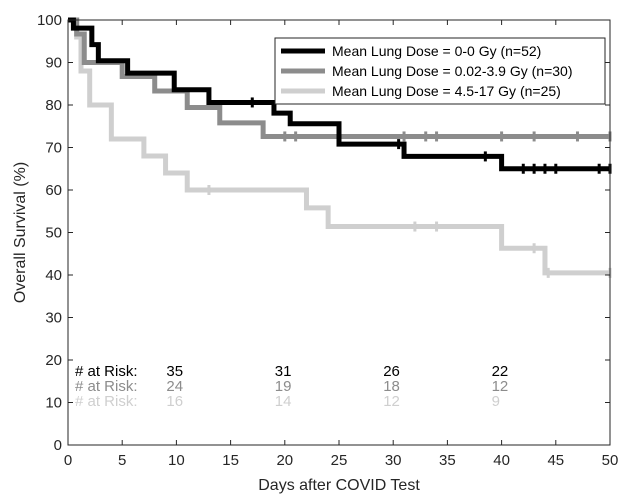 Image resolution: width=620 pixels, height=495 pixels. I want to click on x-tick-label: 5, so click(122, 460).